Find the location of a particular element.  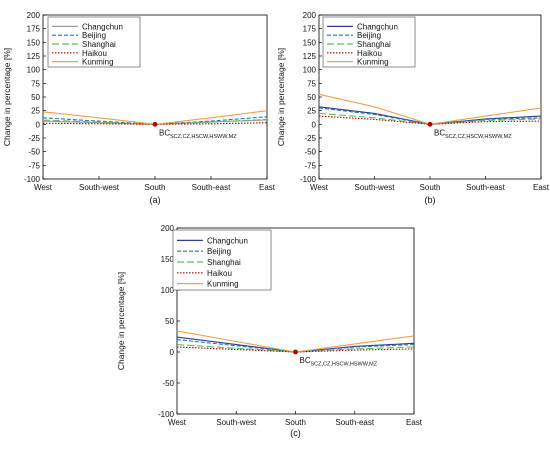

panel-caption: (c) is located at coordinates (295, 433).